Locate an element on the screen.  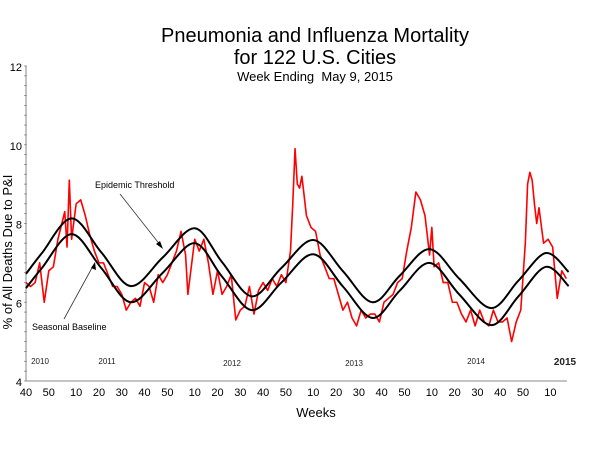
y-tick-label: 12 is located at coordinates (16, 68).